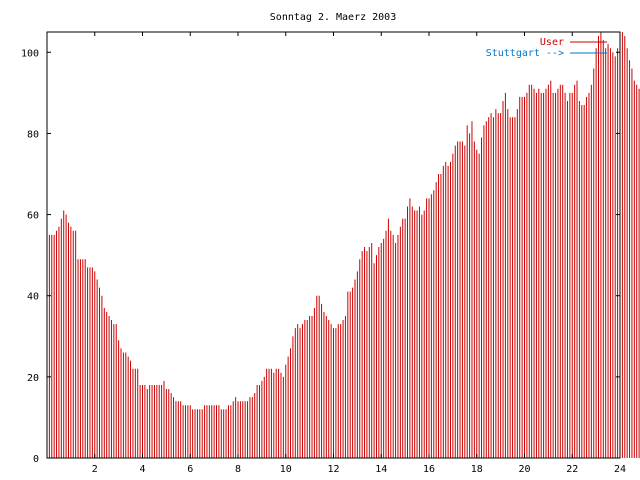  Describe the element at coordinates (572, 469) in the screenshot. I see `x-tick-label: 22` at that location.